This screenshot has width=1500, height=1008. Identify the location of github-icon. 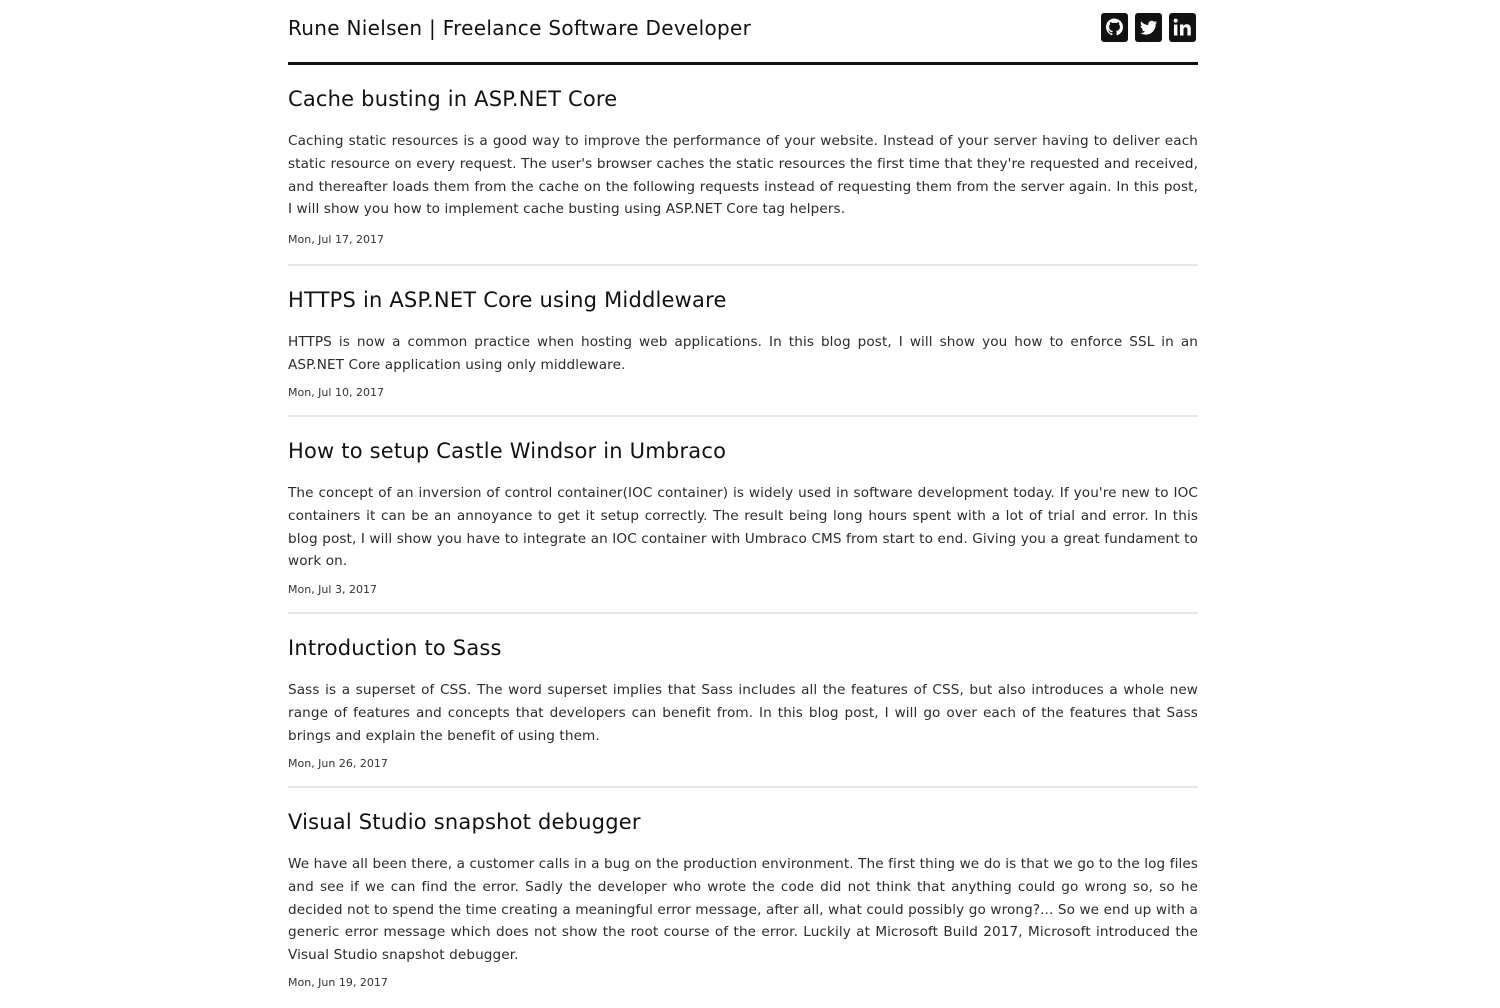
(1114, 27).